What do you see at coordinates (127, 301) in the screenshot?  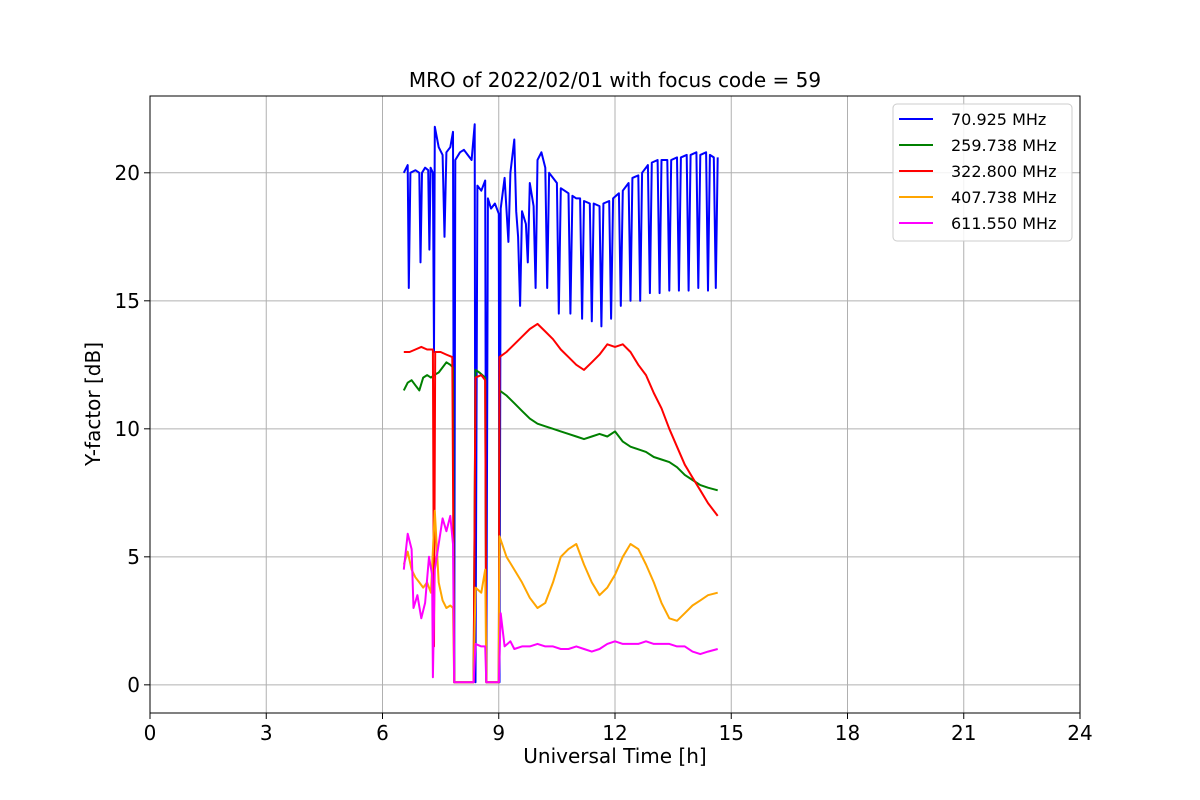 I see `y-tick-label: 15` at bounding box center [127, 301].